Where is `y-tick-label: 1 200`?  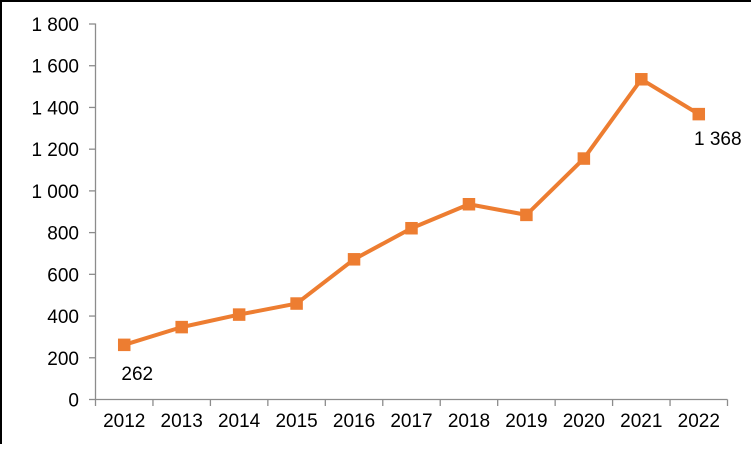
y-tick-label: 1 200 is located at coordinates (55, 150).